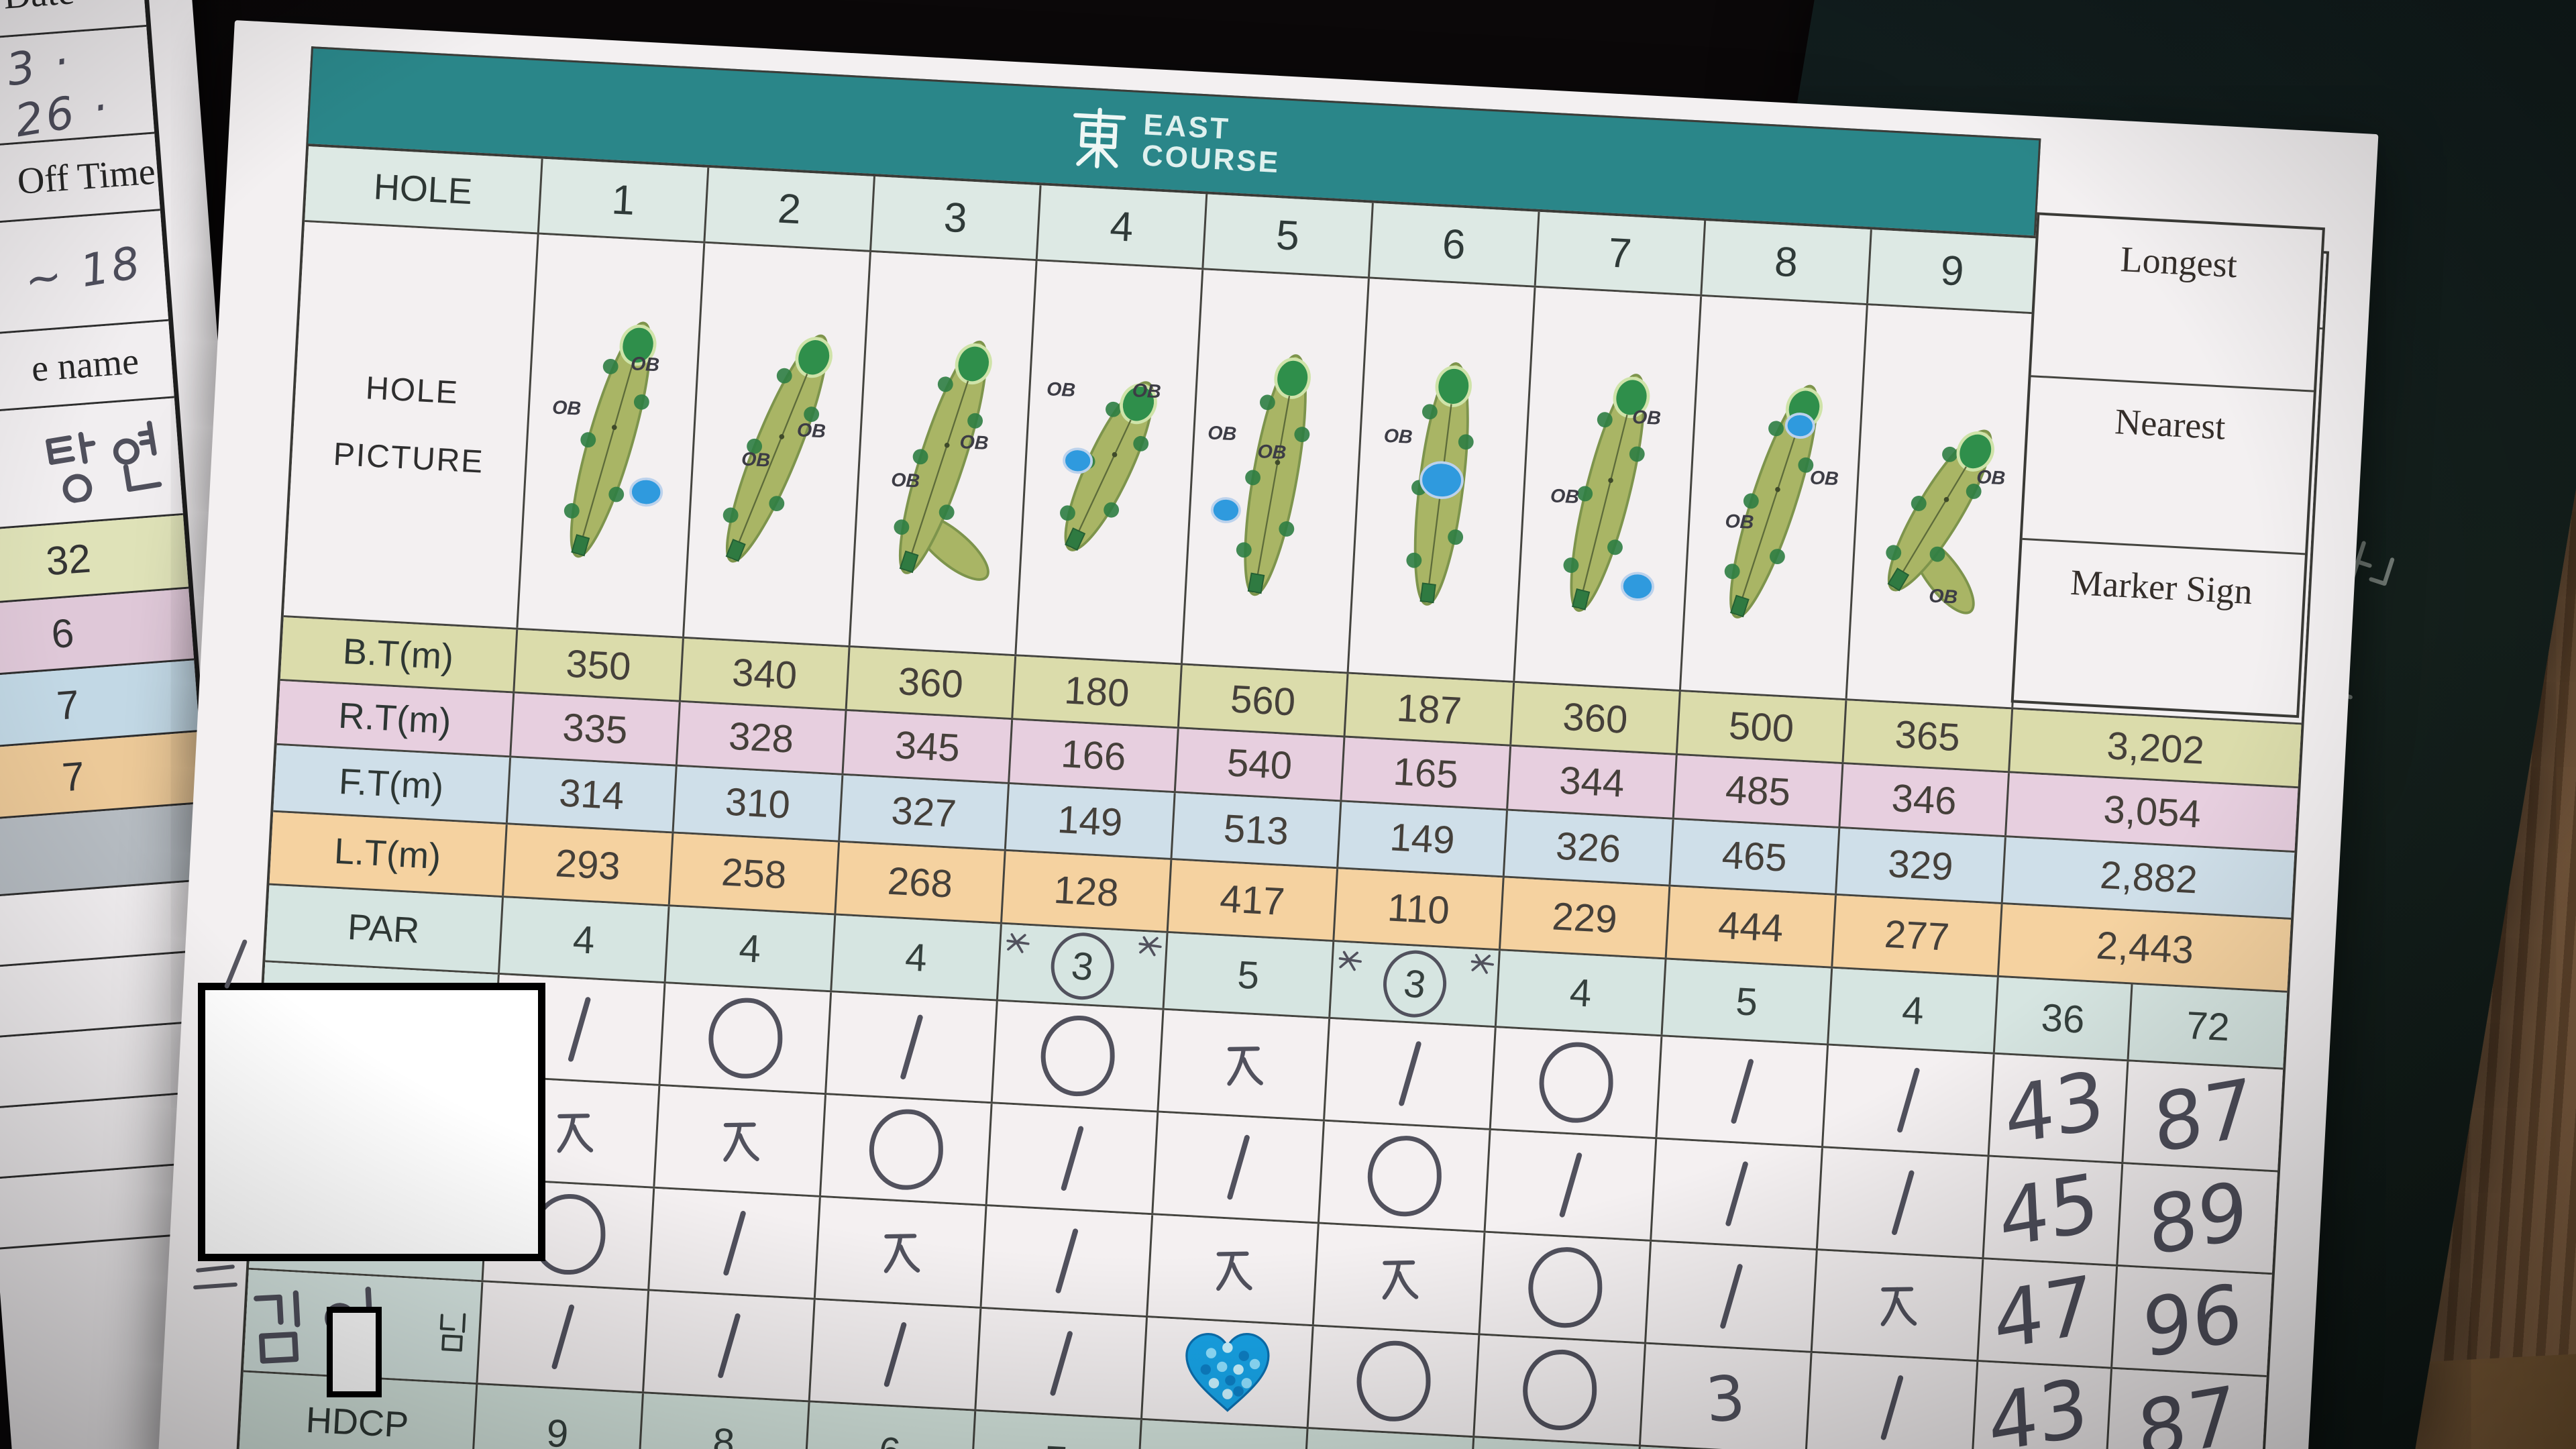 This screenshot has height=1449, width=2576. What do you see at coordinates (63, 633) in the screenshot?
I see `left-card-value: 6` at bounding box center [63, 633].